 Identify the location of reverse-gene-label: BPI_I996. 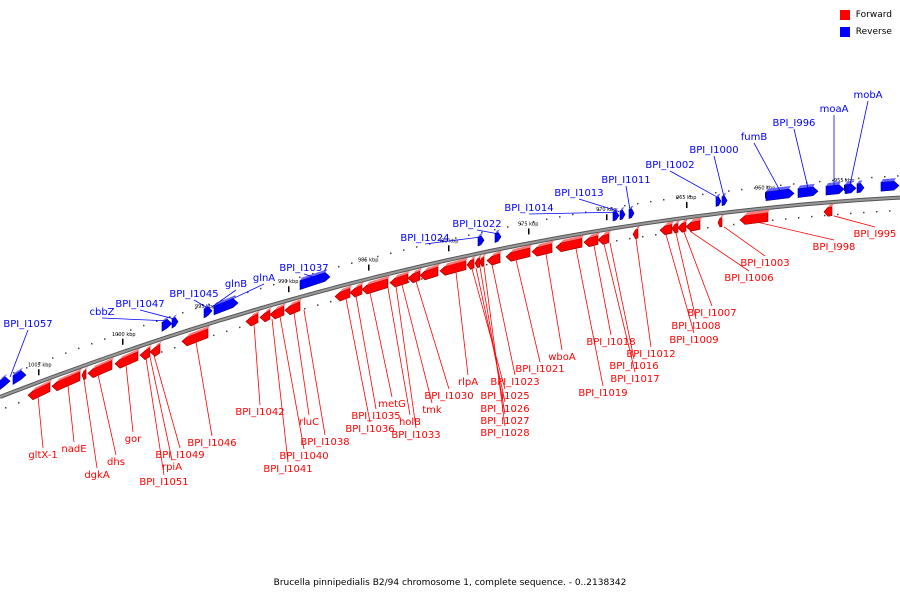
(794, 123).